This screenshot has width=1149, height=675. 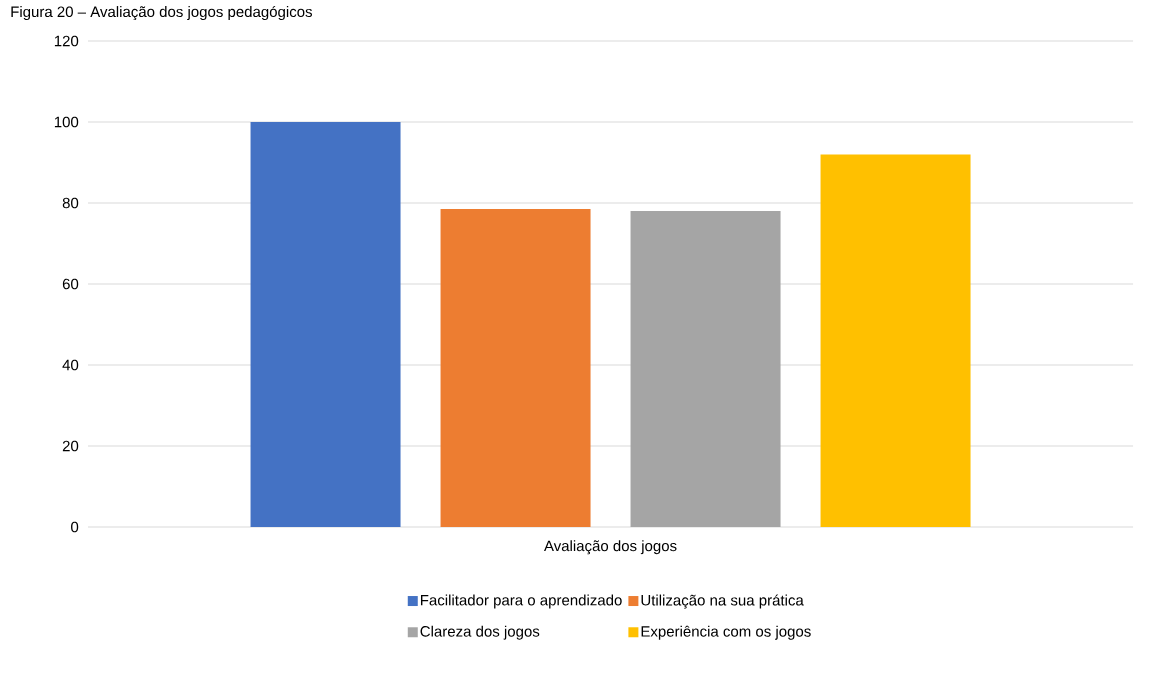 I want to click on y-tick-label: 120, so click(x=66, y=41).